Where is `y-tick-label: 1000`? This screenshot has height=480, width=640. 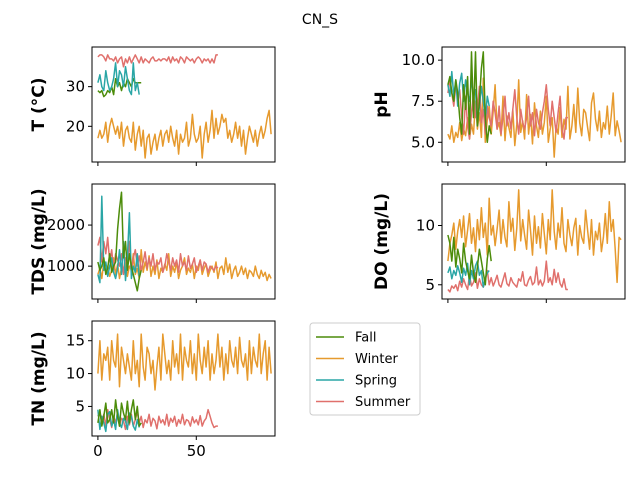
y-tick-label: 1000 is located at coordinates (66, 266).